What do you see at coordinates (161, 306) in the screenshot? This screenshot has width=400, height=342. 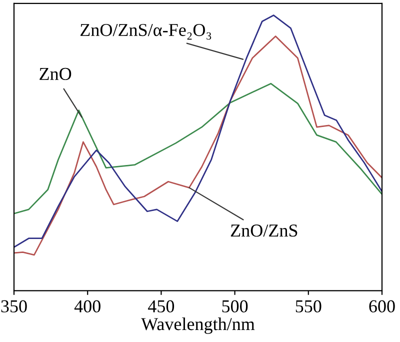 I see `x-tick-label: 450` at bounding box center [161, 306].